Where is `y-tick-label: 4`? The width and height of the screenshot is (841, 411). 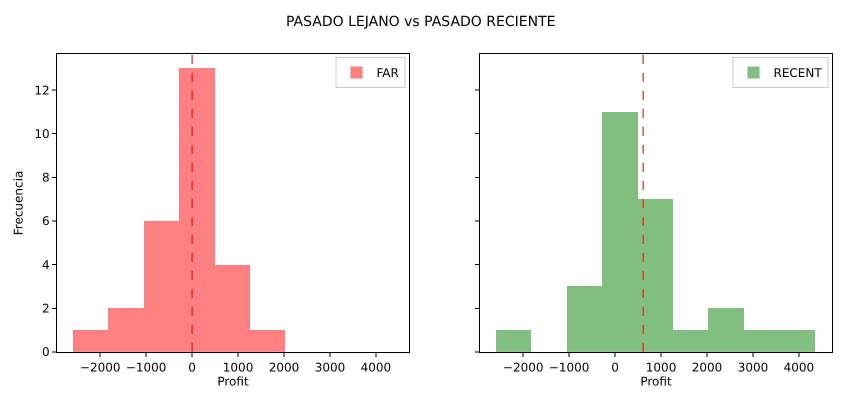
y-tick-label: 4 is located at coordinates (46, 265).